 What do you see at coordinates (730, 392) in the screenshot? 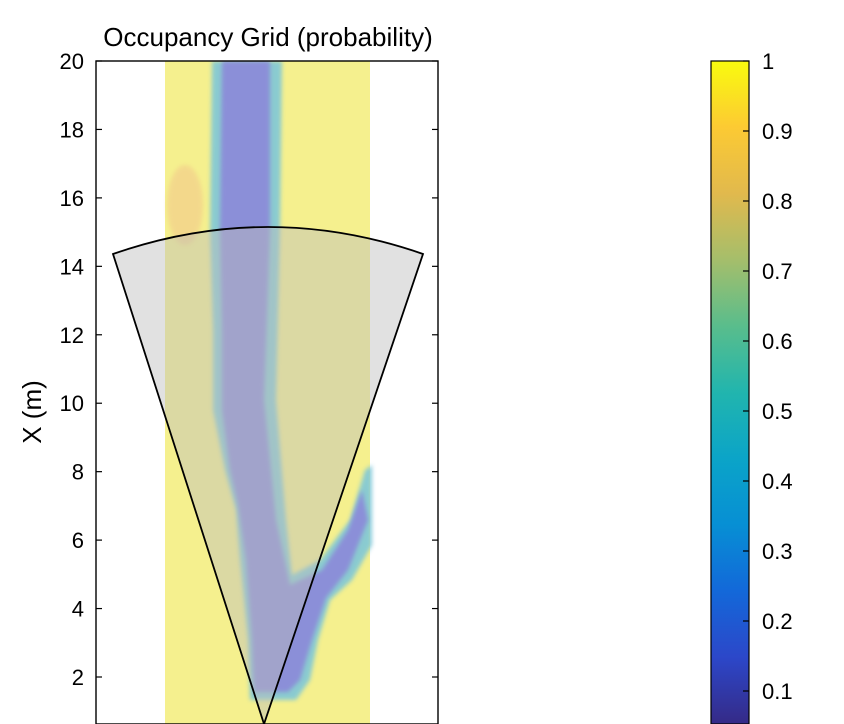
I see `colorbar` at bounding box center [730, 392].